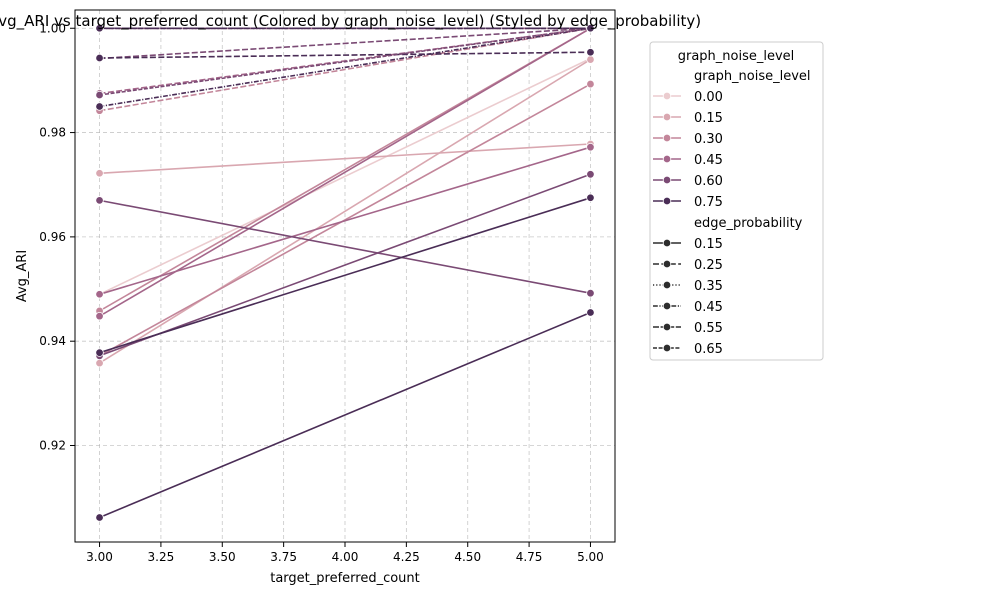 This screenshot has height=600, width=1000. What do you see at coordinates (708, 307) in the screenshot?
I see `legend-style-label: 0.45` at bounding box center [708, 307].